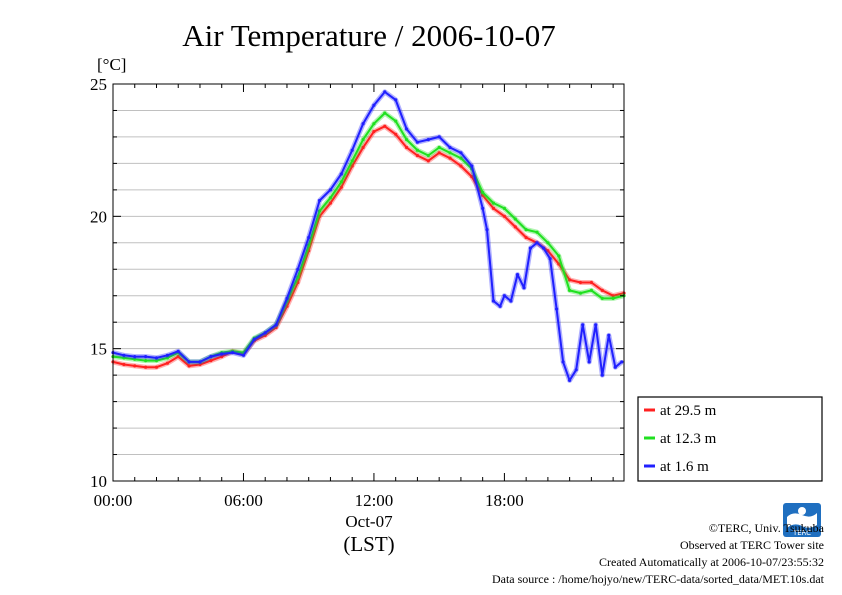  I want to click on footer-observed: Observed at TERC Tower site, so click(751, 545).